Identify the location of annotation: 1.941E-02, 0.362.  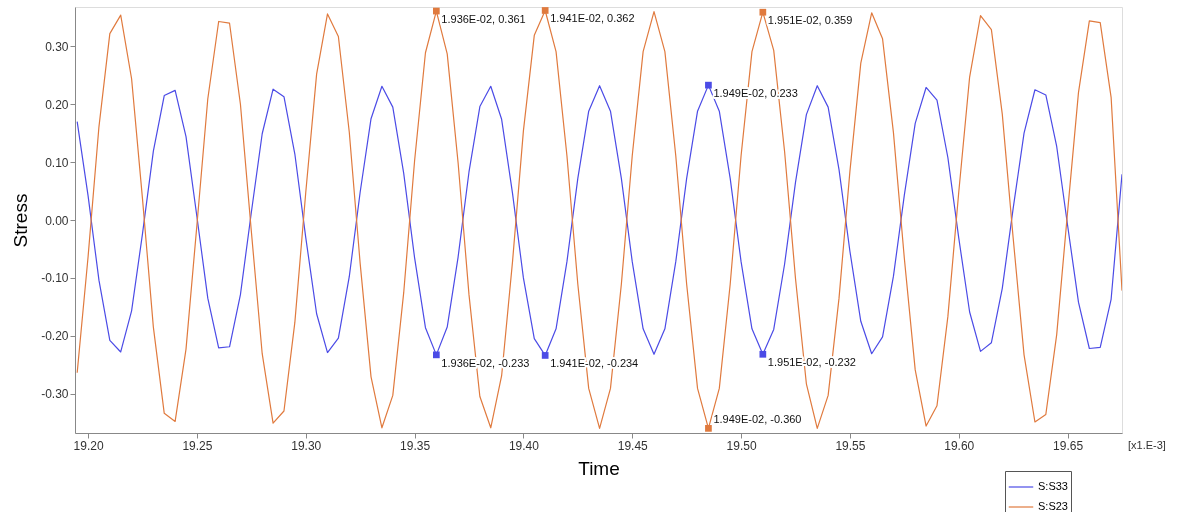
(592, 18).